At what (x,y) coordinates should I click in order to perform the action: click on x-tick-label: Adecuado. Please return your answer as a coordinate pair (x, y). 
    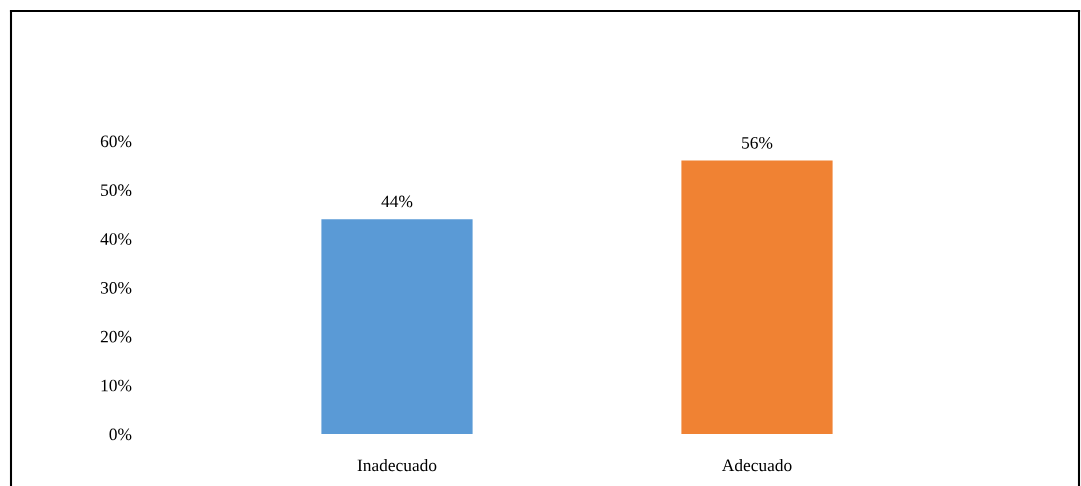
    Looking at the image, I should click on (756, 465).